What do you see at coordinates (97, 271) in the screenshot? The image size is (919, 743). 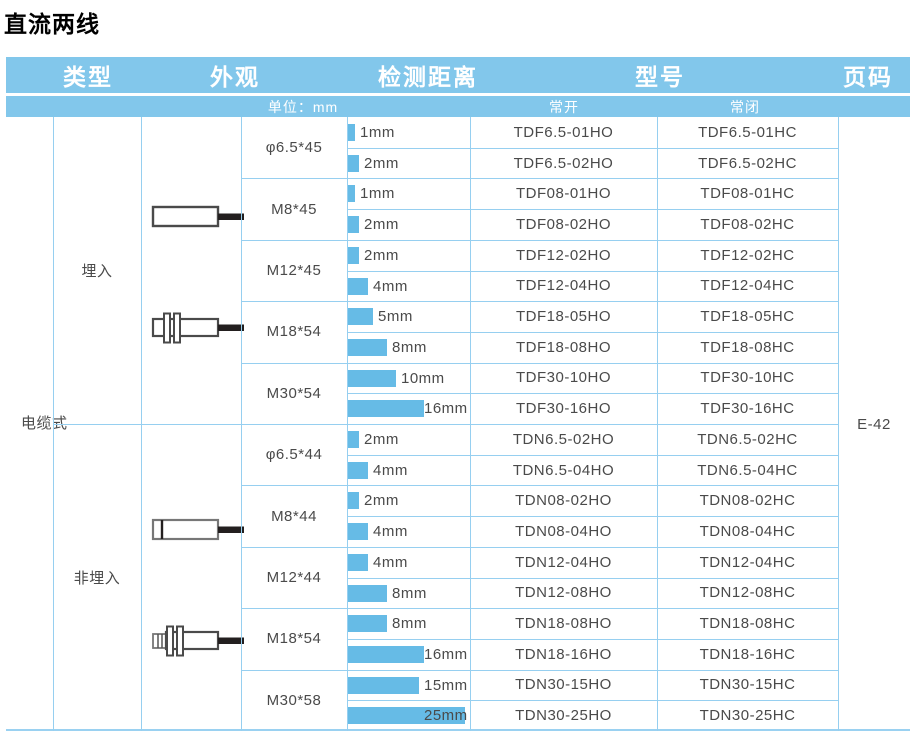 I see `mount-cell-flush: 埋入` at bounding box center [97, 271].